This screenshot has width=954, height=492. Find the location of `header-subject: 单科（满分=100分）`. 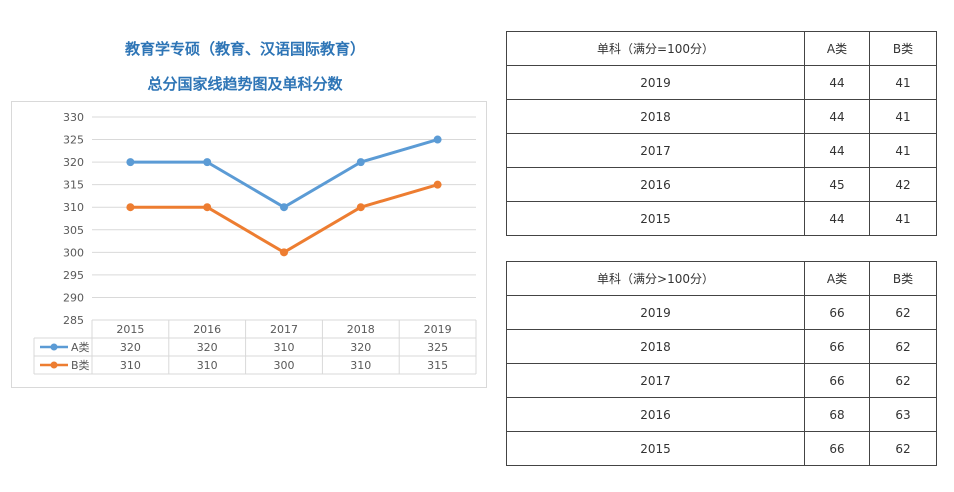

header-subject: 单科（满分=100分） is located at coordinates (655, 48).